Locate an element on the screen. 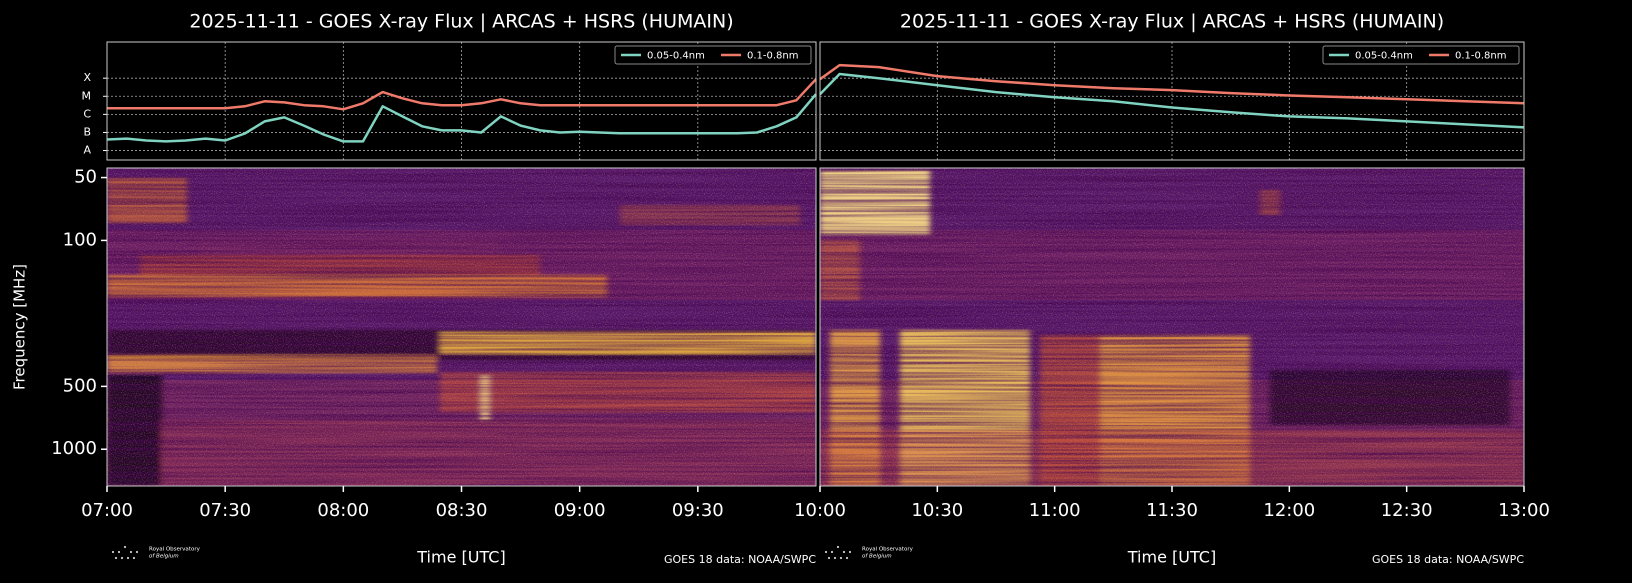 The image size is (1632, 583). y-tick-label: 1000 is located at coordinates (74, 448).